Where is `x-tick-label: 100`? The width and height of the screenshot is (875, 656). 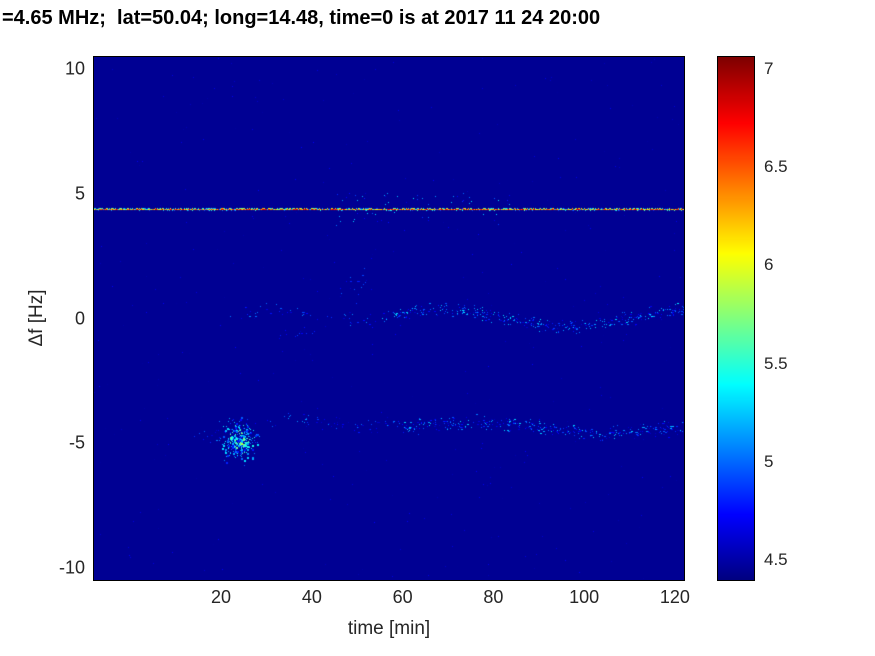
x-tick-label: 100 is located at coordinates (584, 597).